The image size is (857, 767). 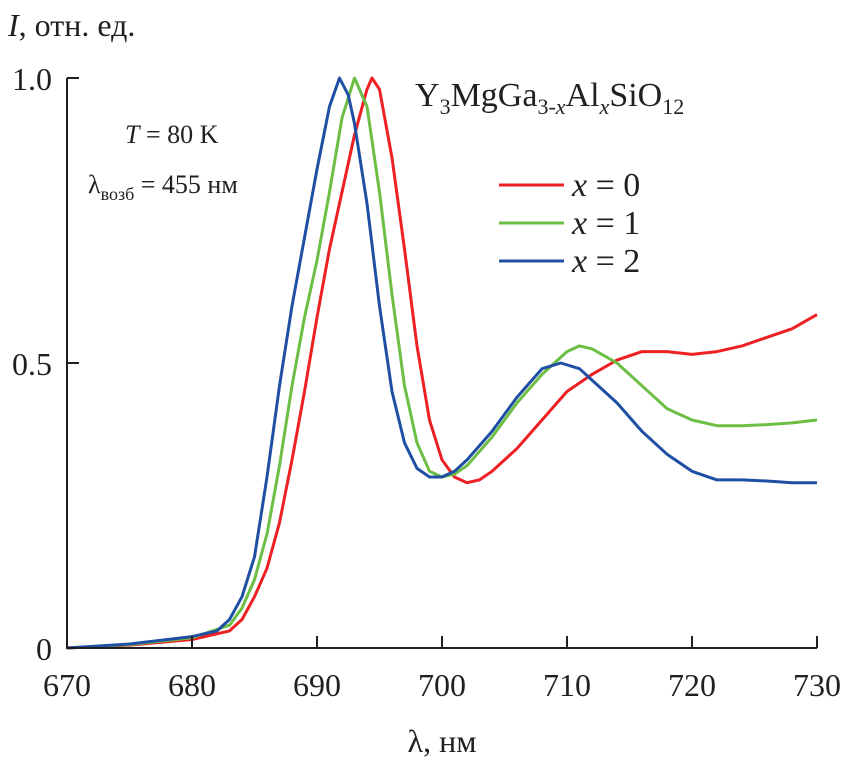 I want to click on x-tick-label: 670, so click(x=67, y=685).